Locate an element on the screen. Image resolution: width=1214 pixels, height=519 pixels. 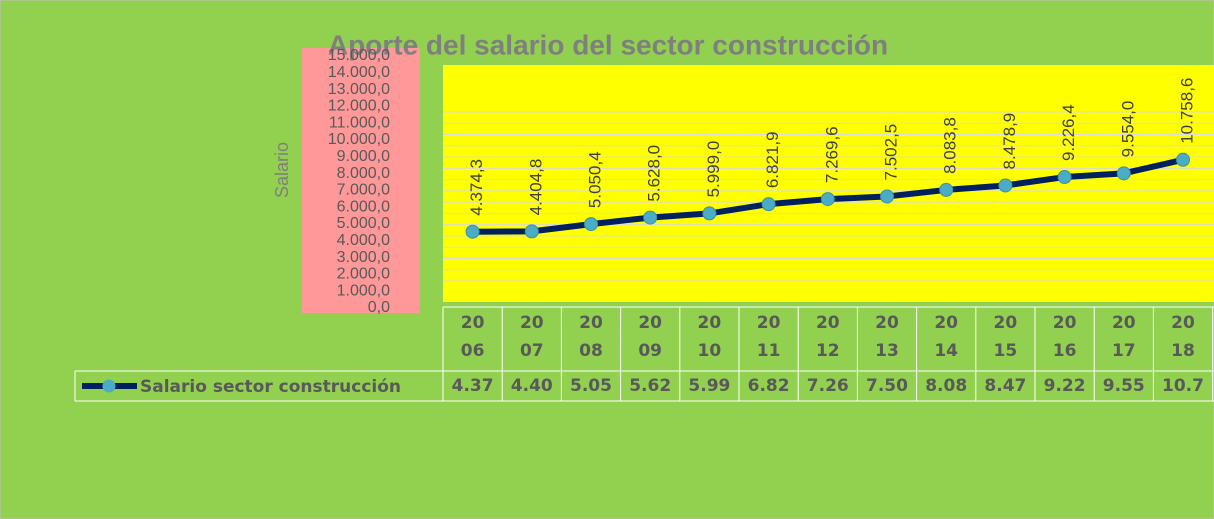
data-label: 8.083,8 is located at coordinates (950, 145).